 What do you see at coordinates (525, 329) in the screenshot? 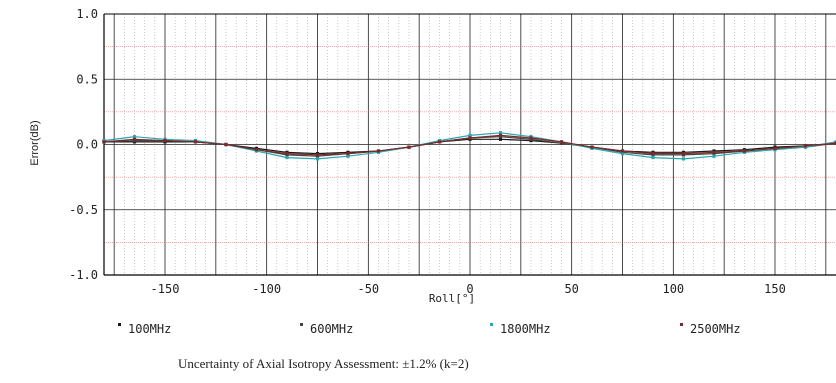
I see `legend-entry: 1800MHz` at bounding box center [525, 329].